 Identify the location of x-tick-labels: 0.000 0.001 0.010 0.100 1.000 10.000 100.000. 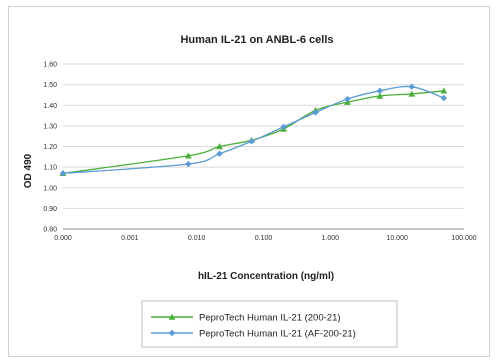
(265, 238).